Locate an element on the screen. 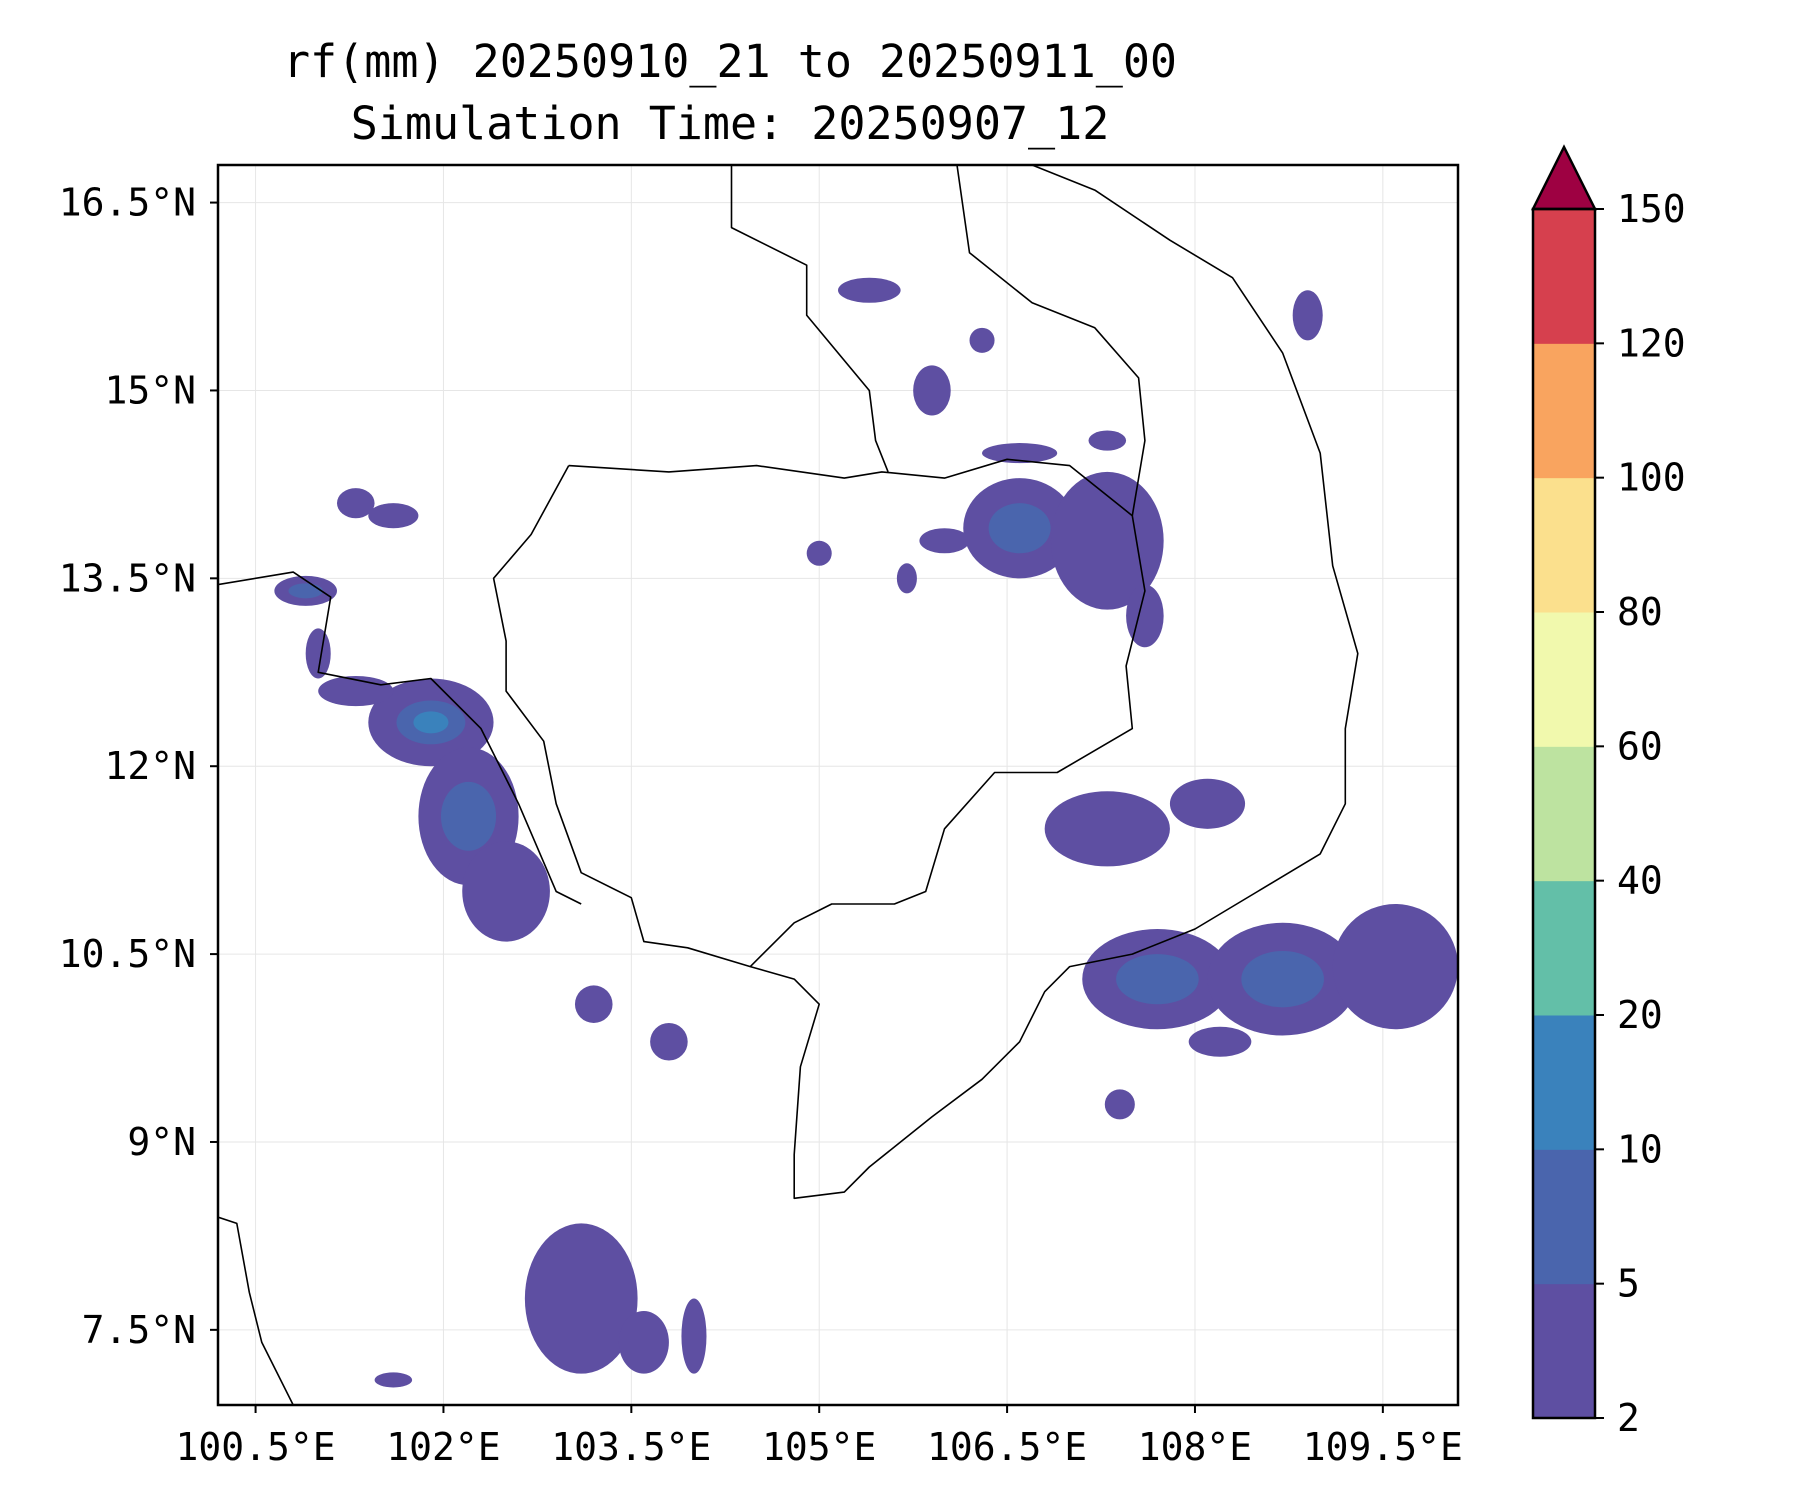 Image resolution: width=1800 pixels, height=1500 pixels. boundary-thailand-west is located at coordinates (400, 738).